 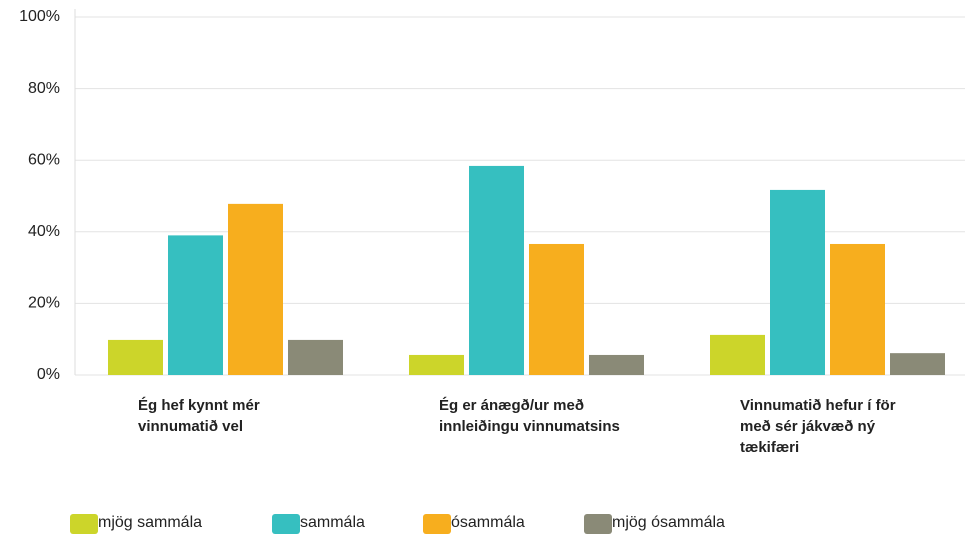 What do you see at coordinates (199, 416) in the screenshot?
I see `x-tick-label: Ég hef kynnt mér vinnumatið vel` at bounding box center [199, 416].